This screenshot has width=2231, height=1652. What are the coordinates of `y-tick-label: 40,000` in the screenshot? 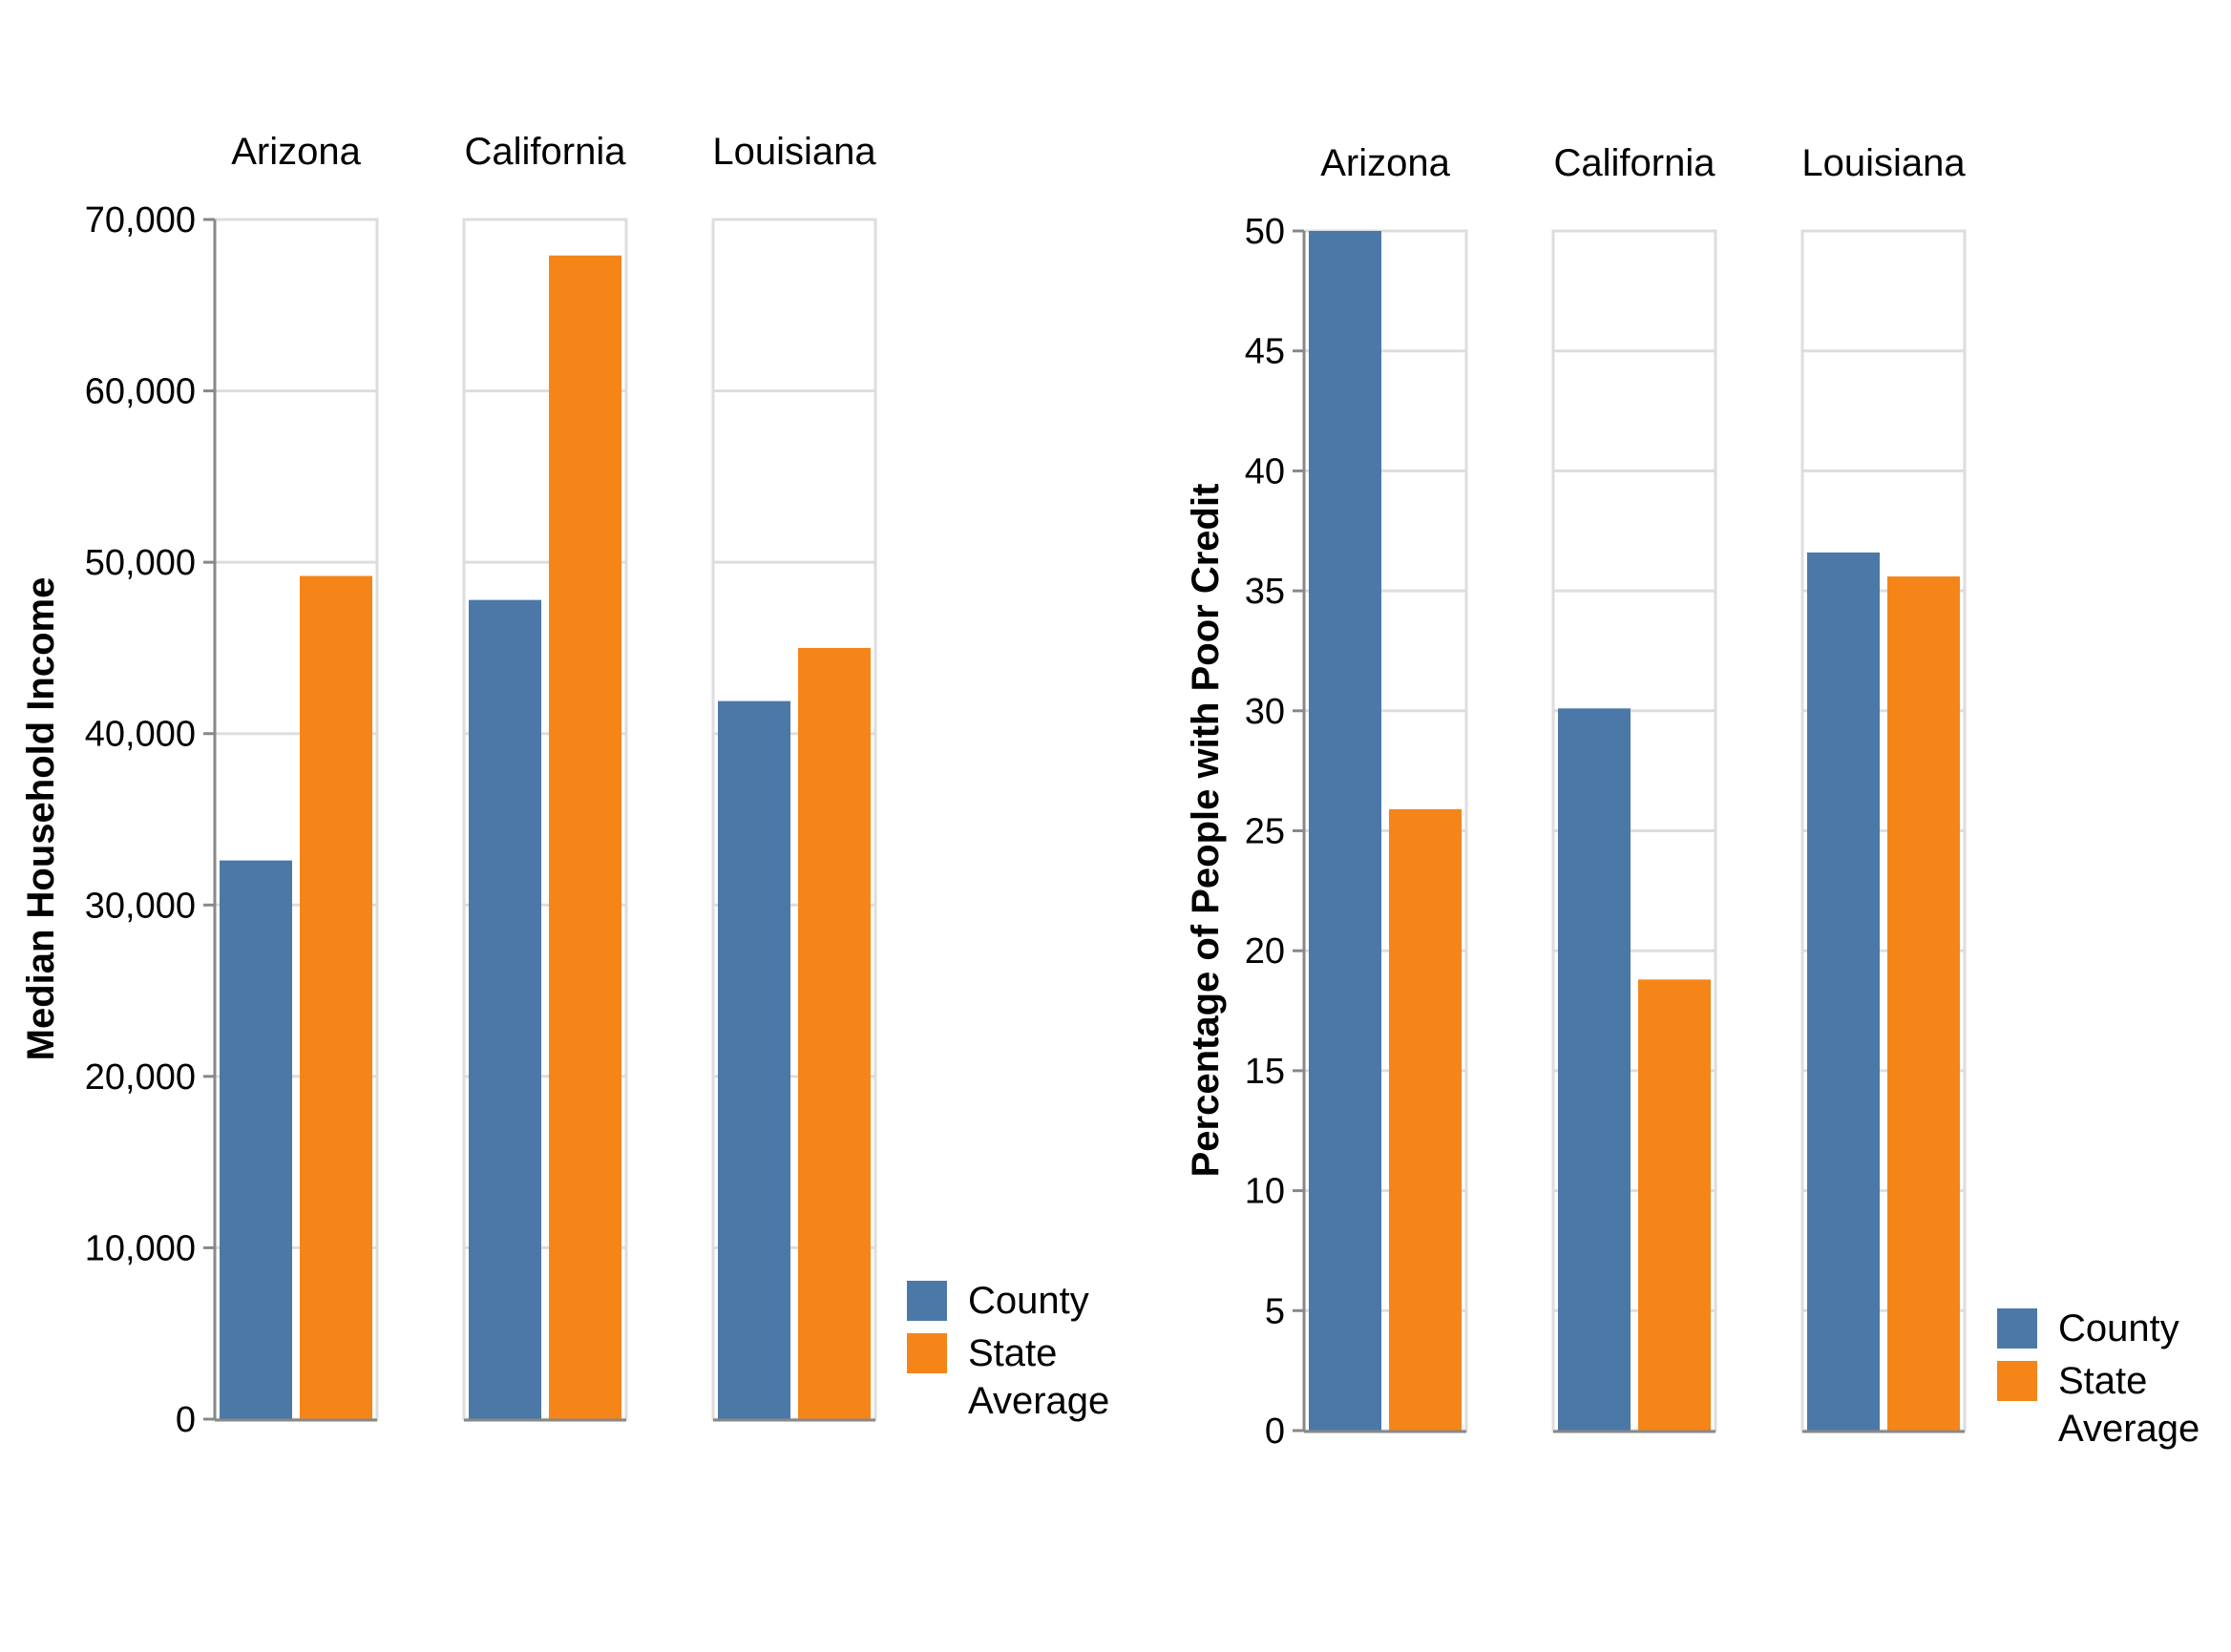 It's located at (140, 735).